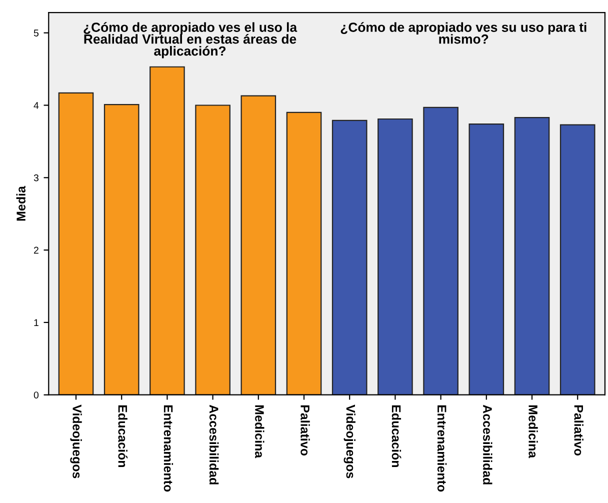 The width and height of the screenshot is (608, 503). Describe the element at coordinates (463, 33) in the screenshot. I see `annotation: ¿Cómo de apropiado ves su uso para ti mismo?` at that location.